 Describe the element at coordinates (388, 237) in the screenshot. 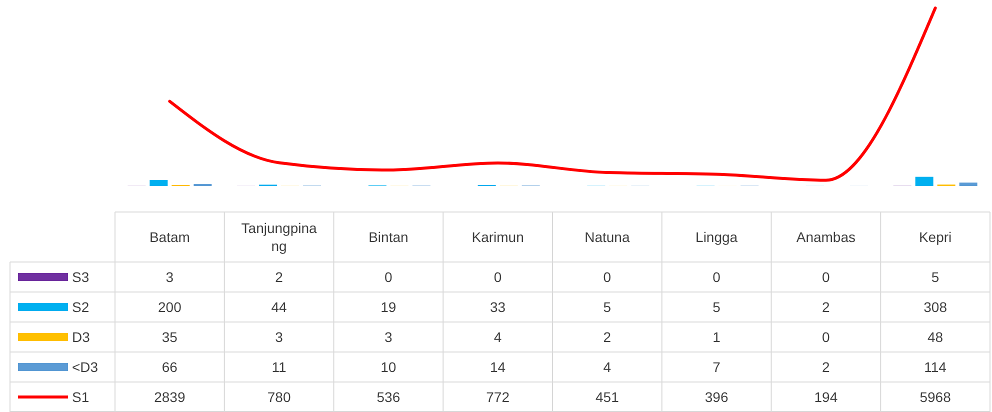

I see `x-tick-label: Bintan` at that location.